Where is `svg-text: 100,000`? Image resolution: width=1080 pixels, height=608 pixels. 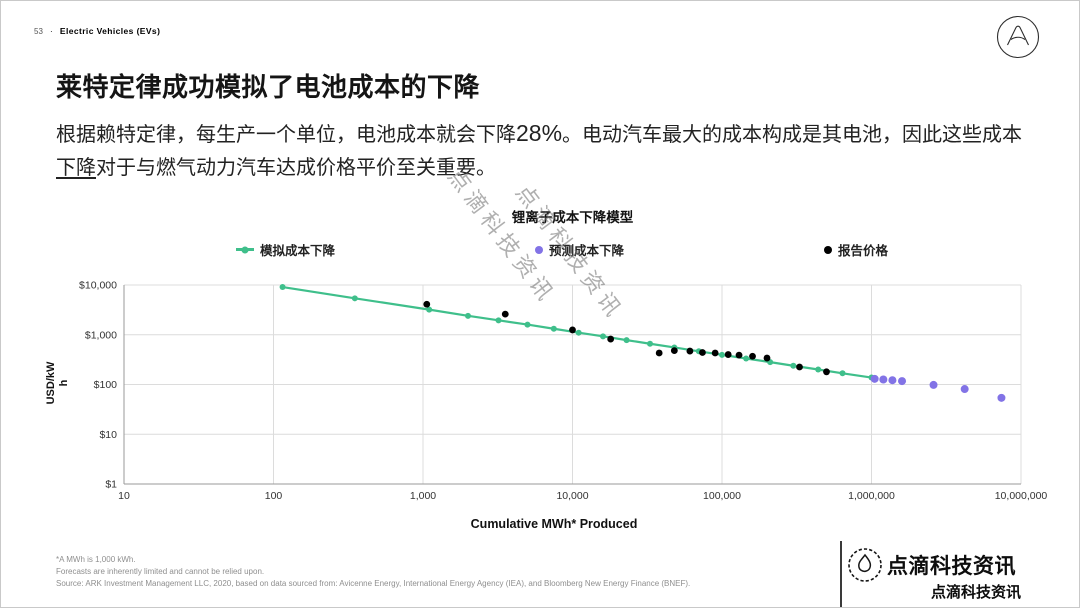 svg-text: 100,000 is located at coordinates (722, 496).